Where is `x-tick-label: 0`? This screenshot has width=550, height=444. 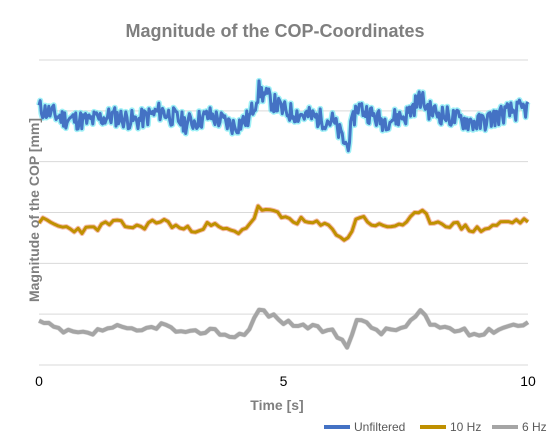
x-tick-label: 0 is located at coordinates (39, 381).